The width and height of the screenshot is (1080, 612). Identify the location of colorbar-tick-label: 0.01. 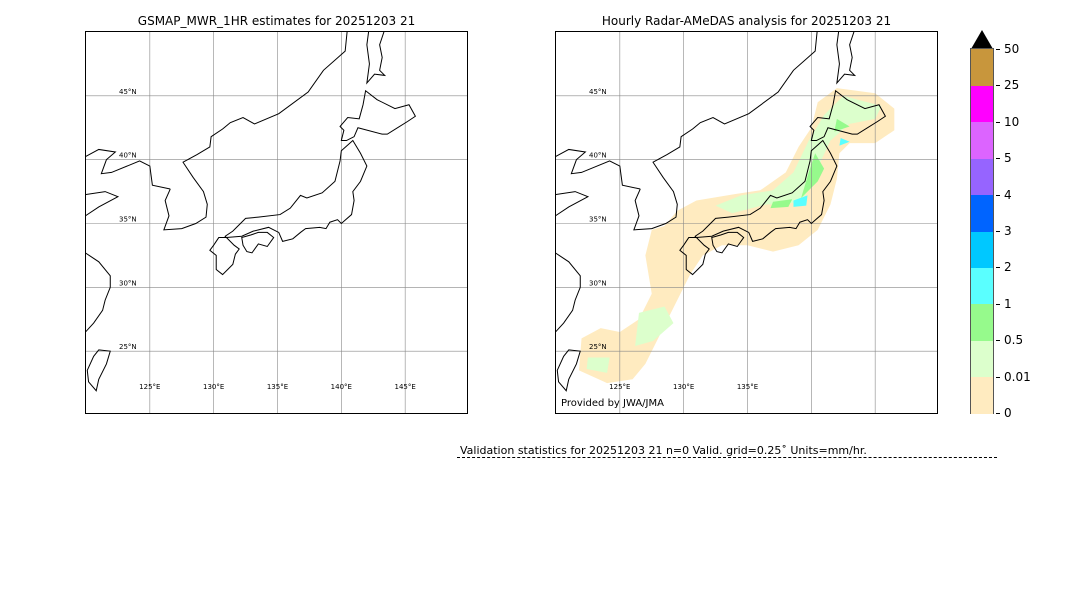
(1013, 377).